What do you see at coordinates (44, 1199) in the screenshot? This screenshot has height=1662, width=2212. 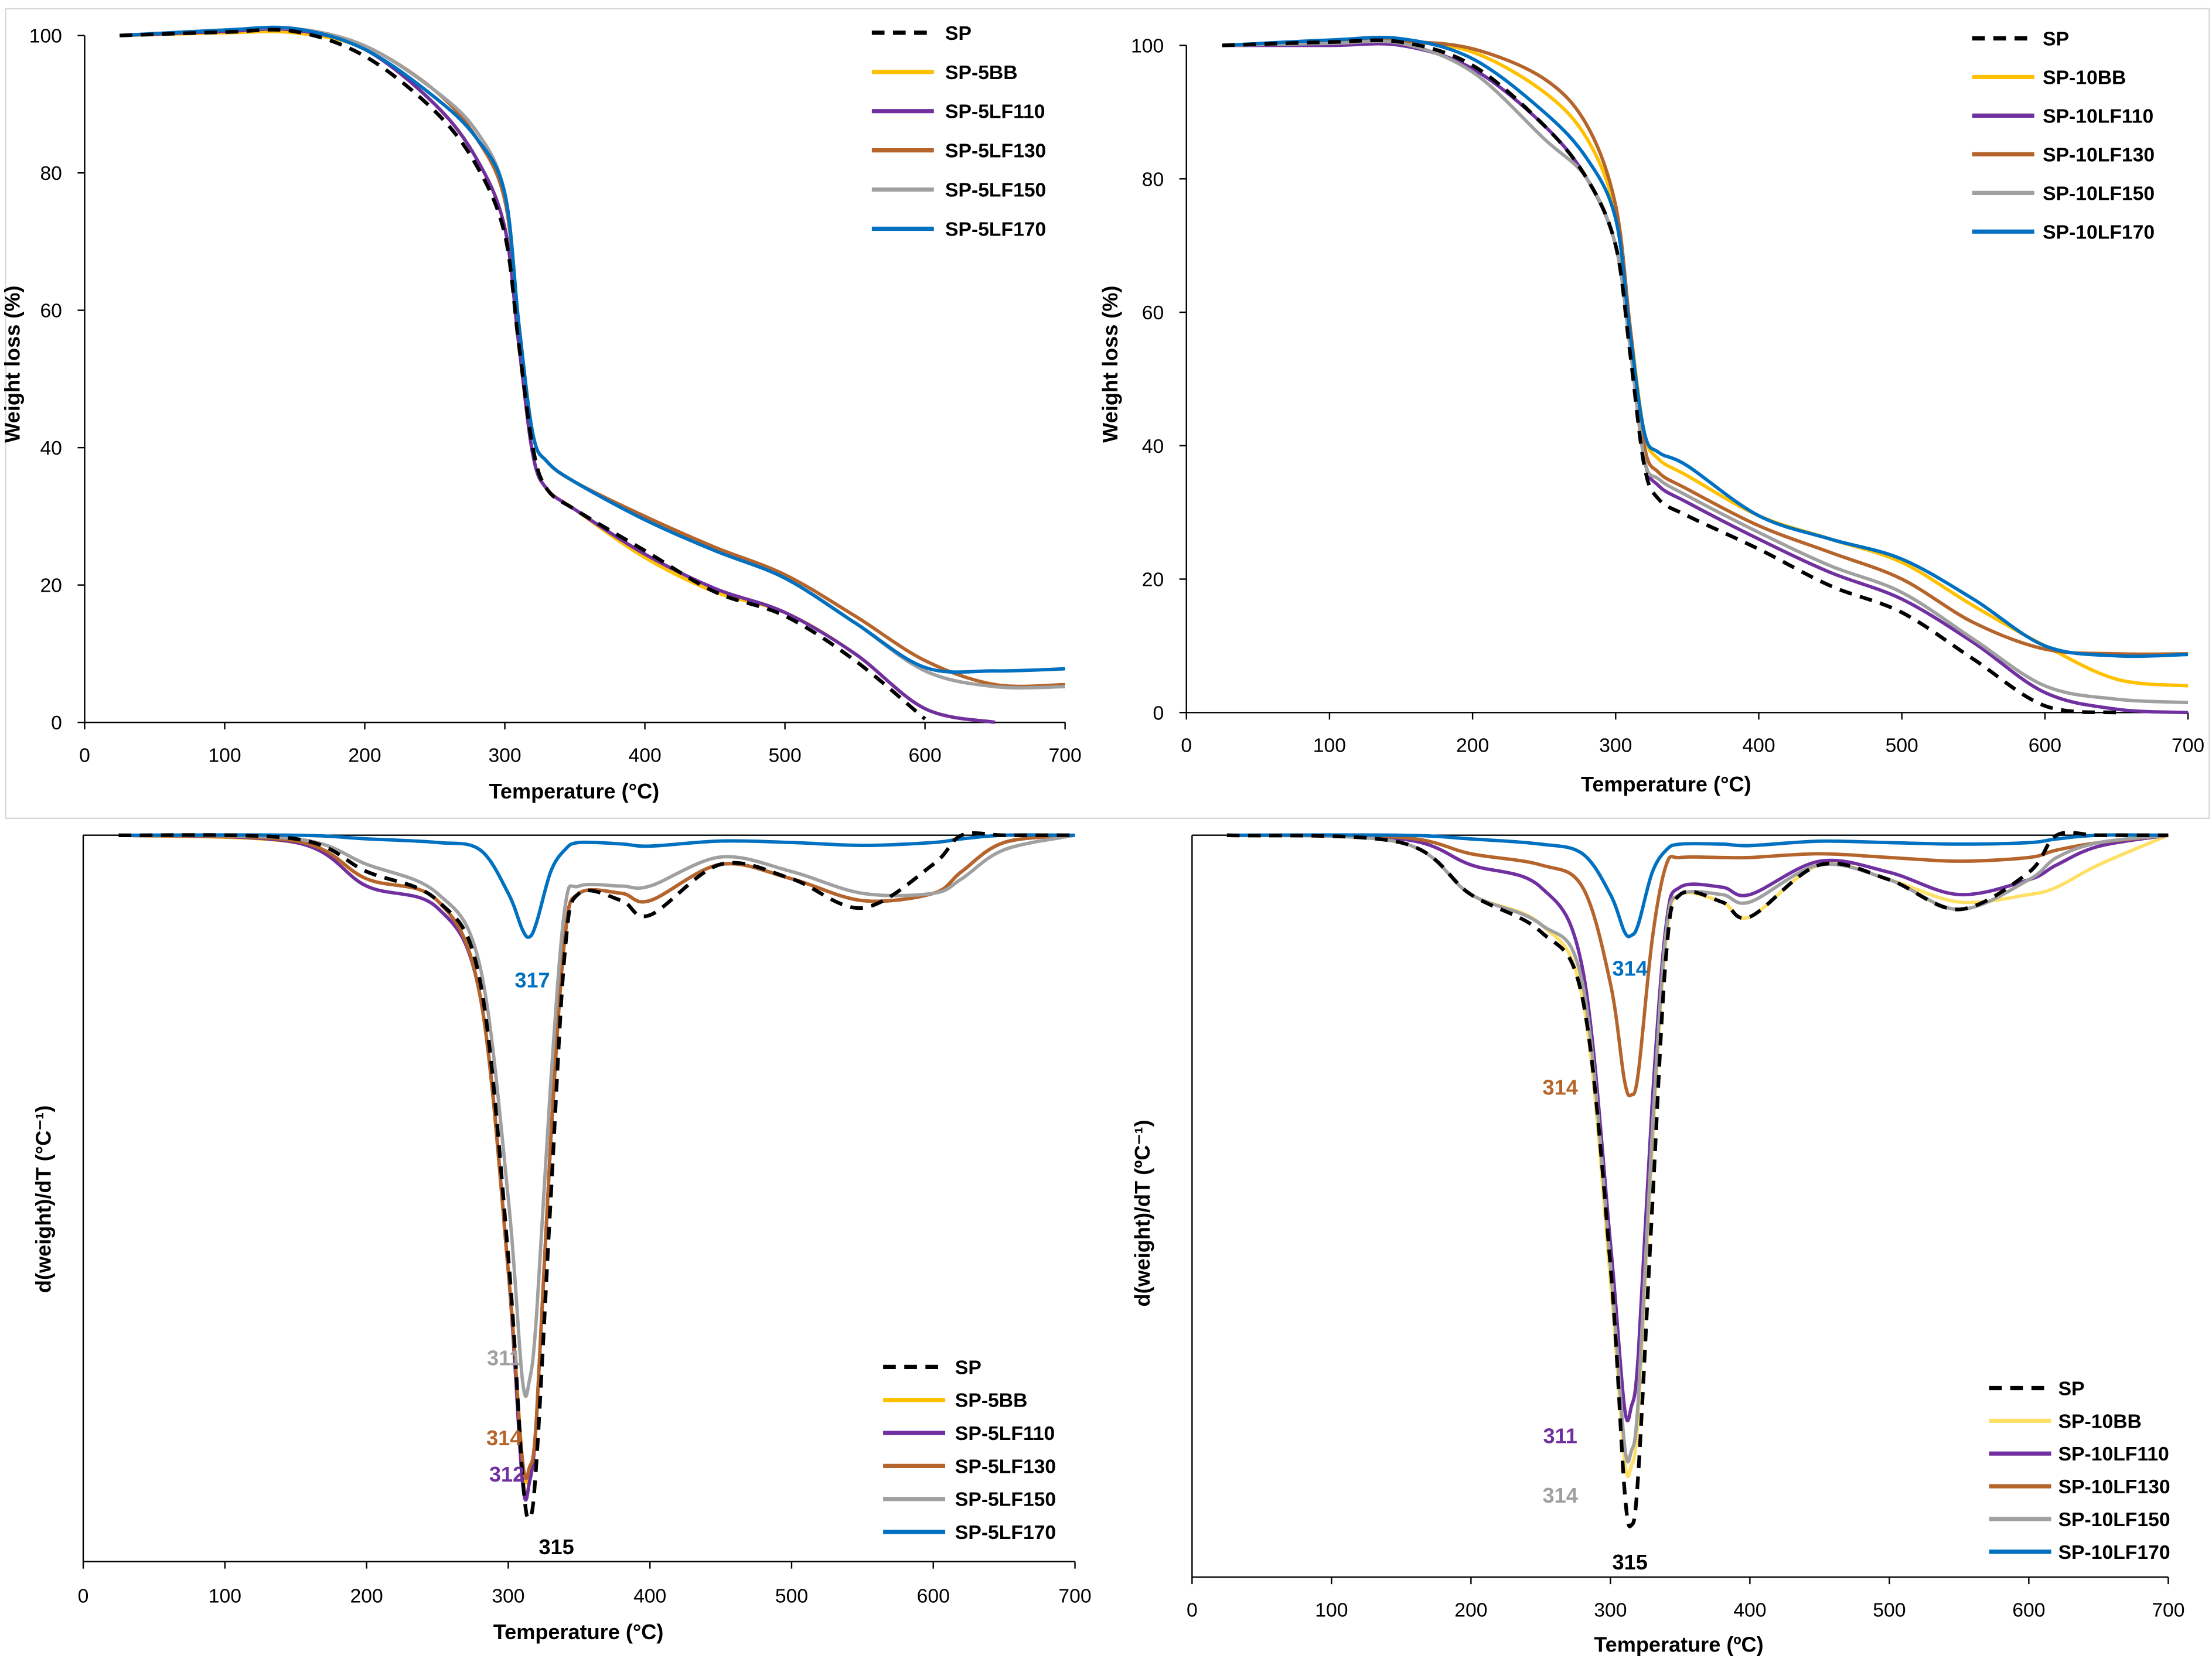 I see `y-axis-label: d(weight)/dT (°C⁻¹)` at bounding box center [44, 1199].